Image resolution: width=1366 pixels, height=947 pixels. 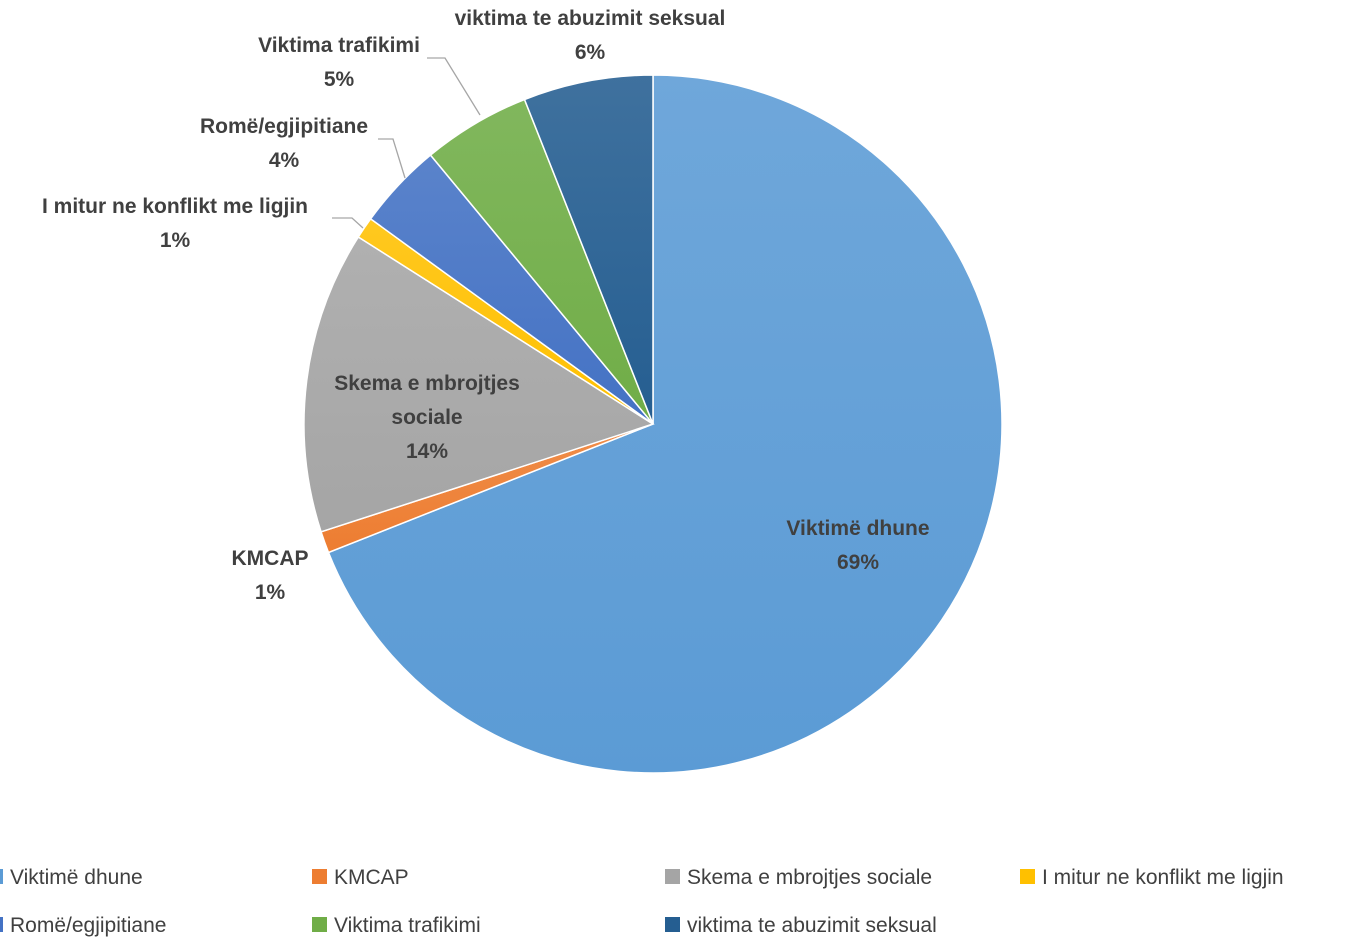 I want to click on leader-lines, so click(x=406, y=143).